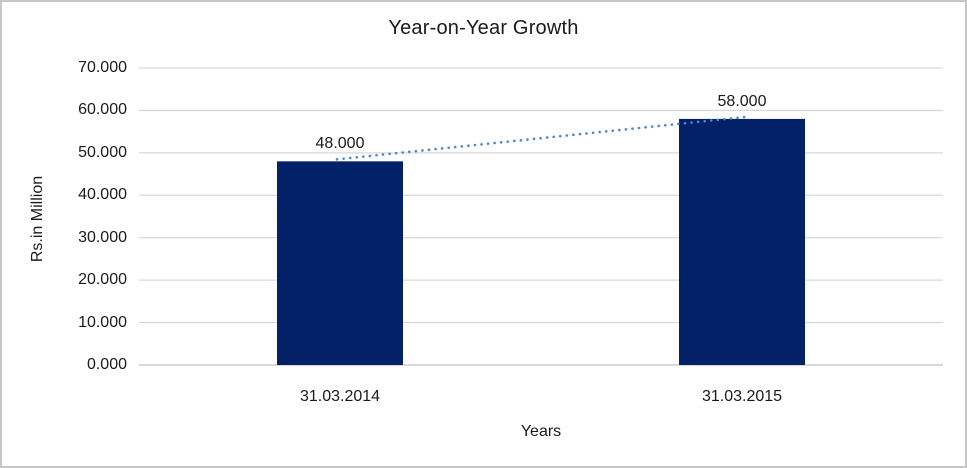  I want to click on bar-data-label: 48.000, so click(340, 144).